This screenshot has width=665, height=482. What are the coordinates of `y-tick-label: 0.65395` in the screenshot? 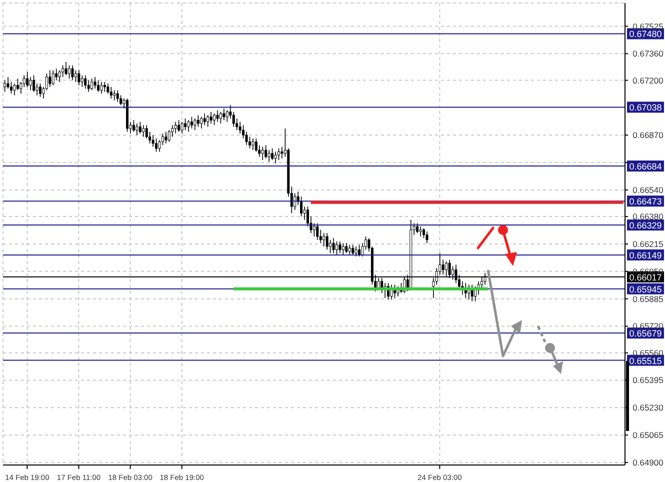 It's located at (648, 380).